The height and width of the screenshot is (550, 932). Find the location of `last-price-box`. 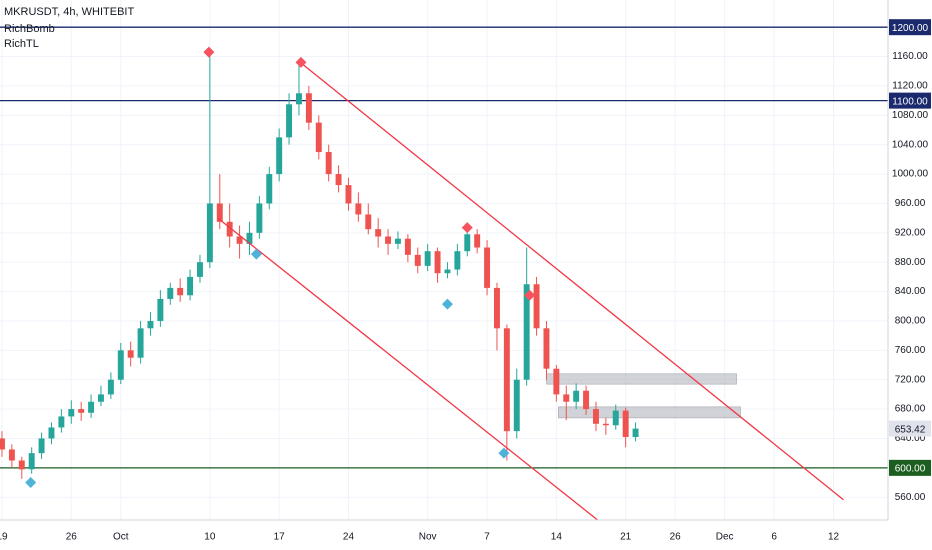

last-price-box is located at coordinates (910, 428).